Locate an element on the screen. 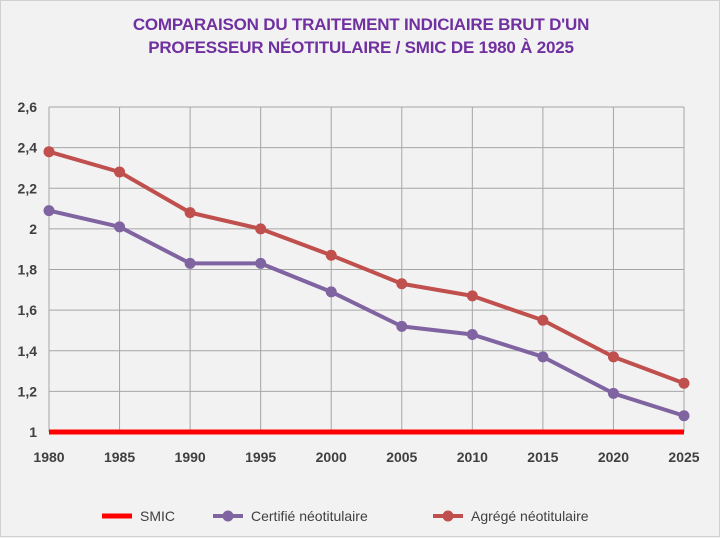  x-tick-label: 2000 is located at coordinates (331, 457).